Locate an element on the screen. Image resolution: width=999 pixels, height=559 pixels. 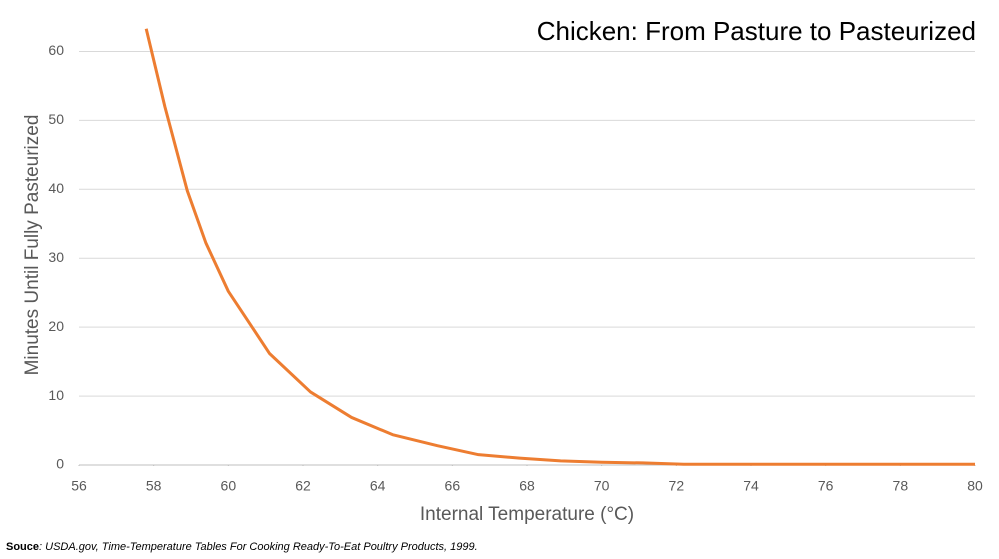
y-axis-label: Minutes Until Fully Pasteurized is located at coordinates (32, 245).